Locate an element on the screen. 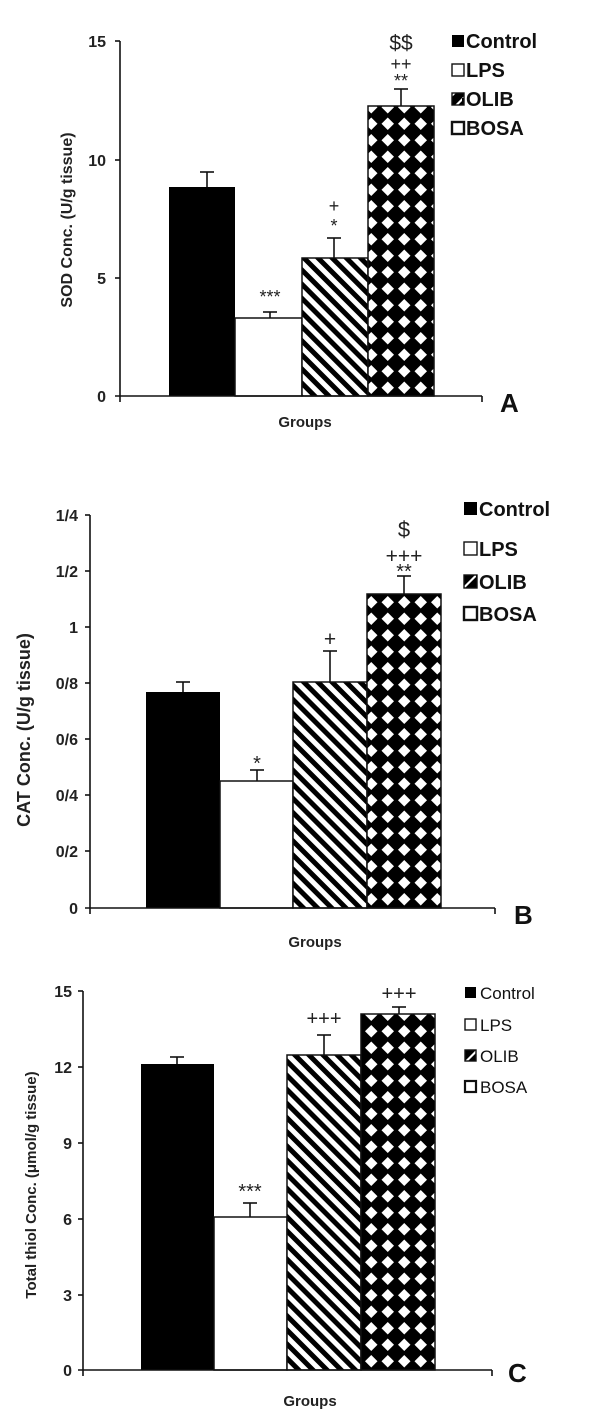 This screenshot has width=601, height=1413. ytick-label: 0/6 is located at coordinates (67, 740).